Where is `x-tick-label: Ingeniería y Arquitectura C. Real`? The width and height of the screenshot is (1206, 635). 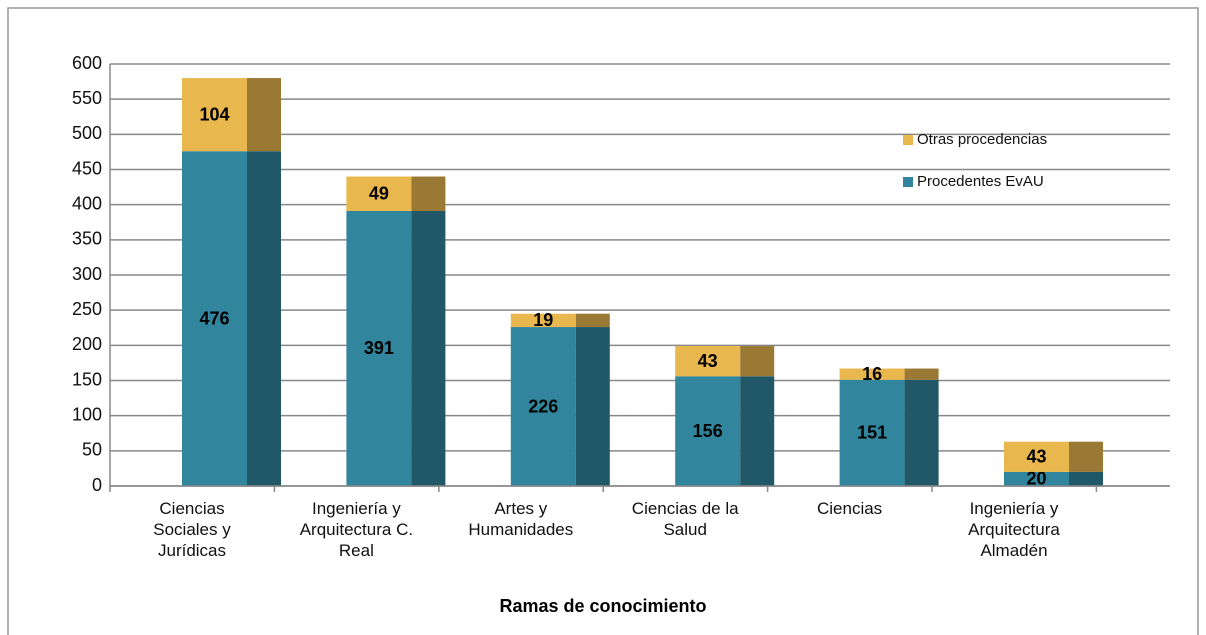 x-tick-label: Ingeniería y Arquitectura C. Real is located at coordinates (356, 529).